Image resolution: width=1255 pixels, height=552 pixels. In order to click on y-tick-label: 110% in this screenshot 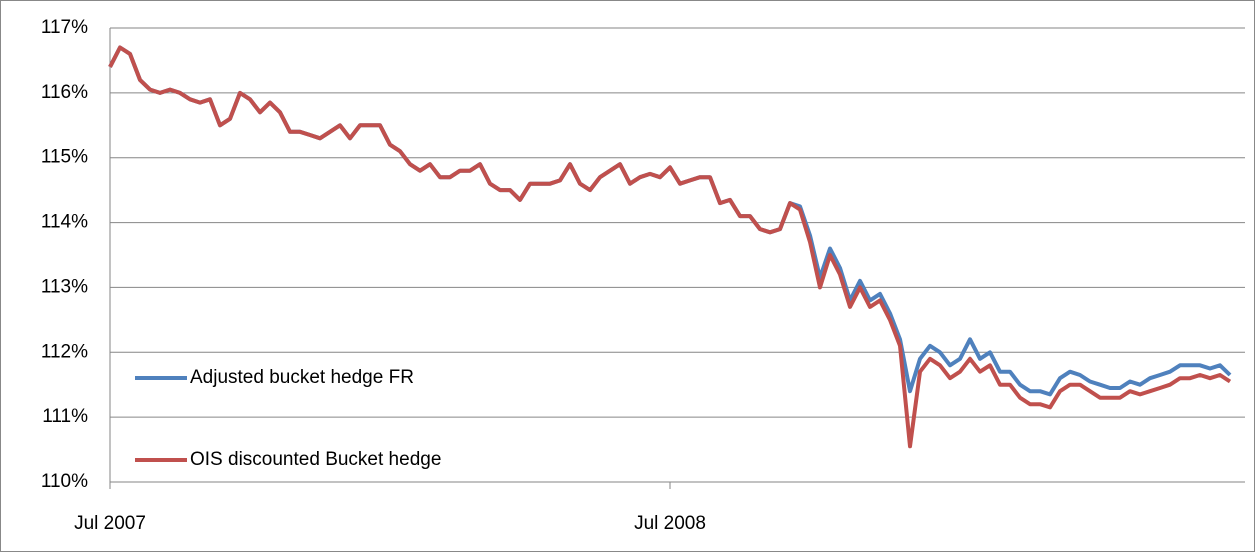, I will do `click(64, 481)`.